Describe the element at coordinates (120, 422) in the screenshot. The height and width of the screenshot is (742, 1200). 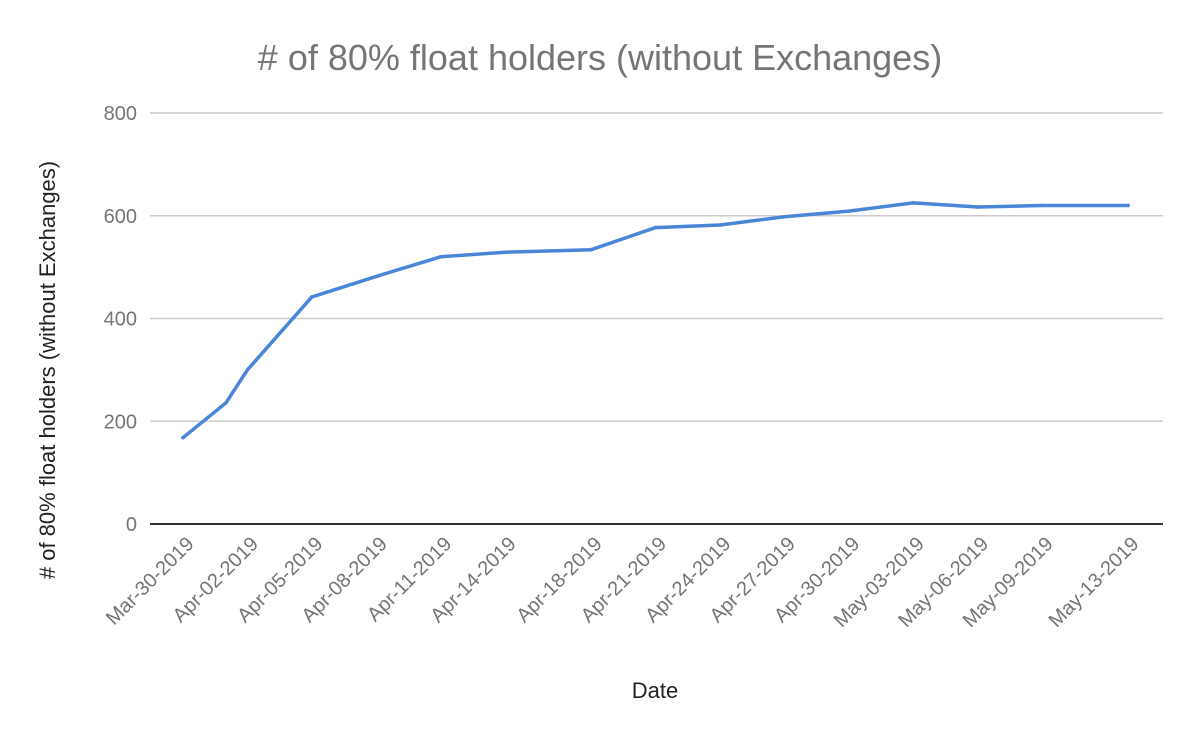
I see `y-tick-label: 200` at that location.